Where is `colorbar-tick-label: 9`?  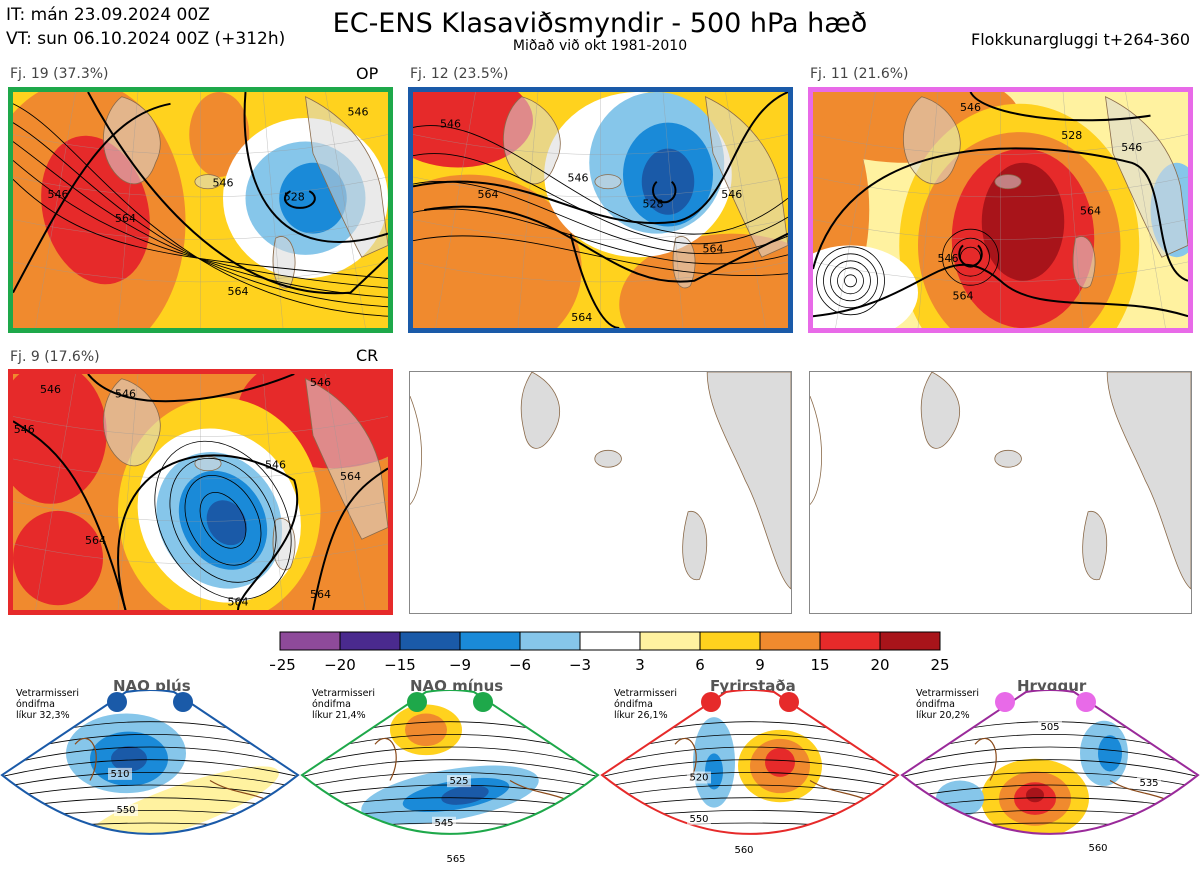
colorbar-tick-label: 9 is located at coordinates (760, 665).